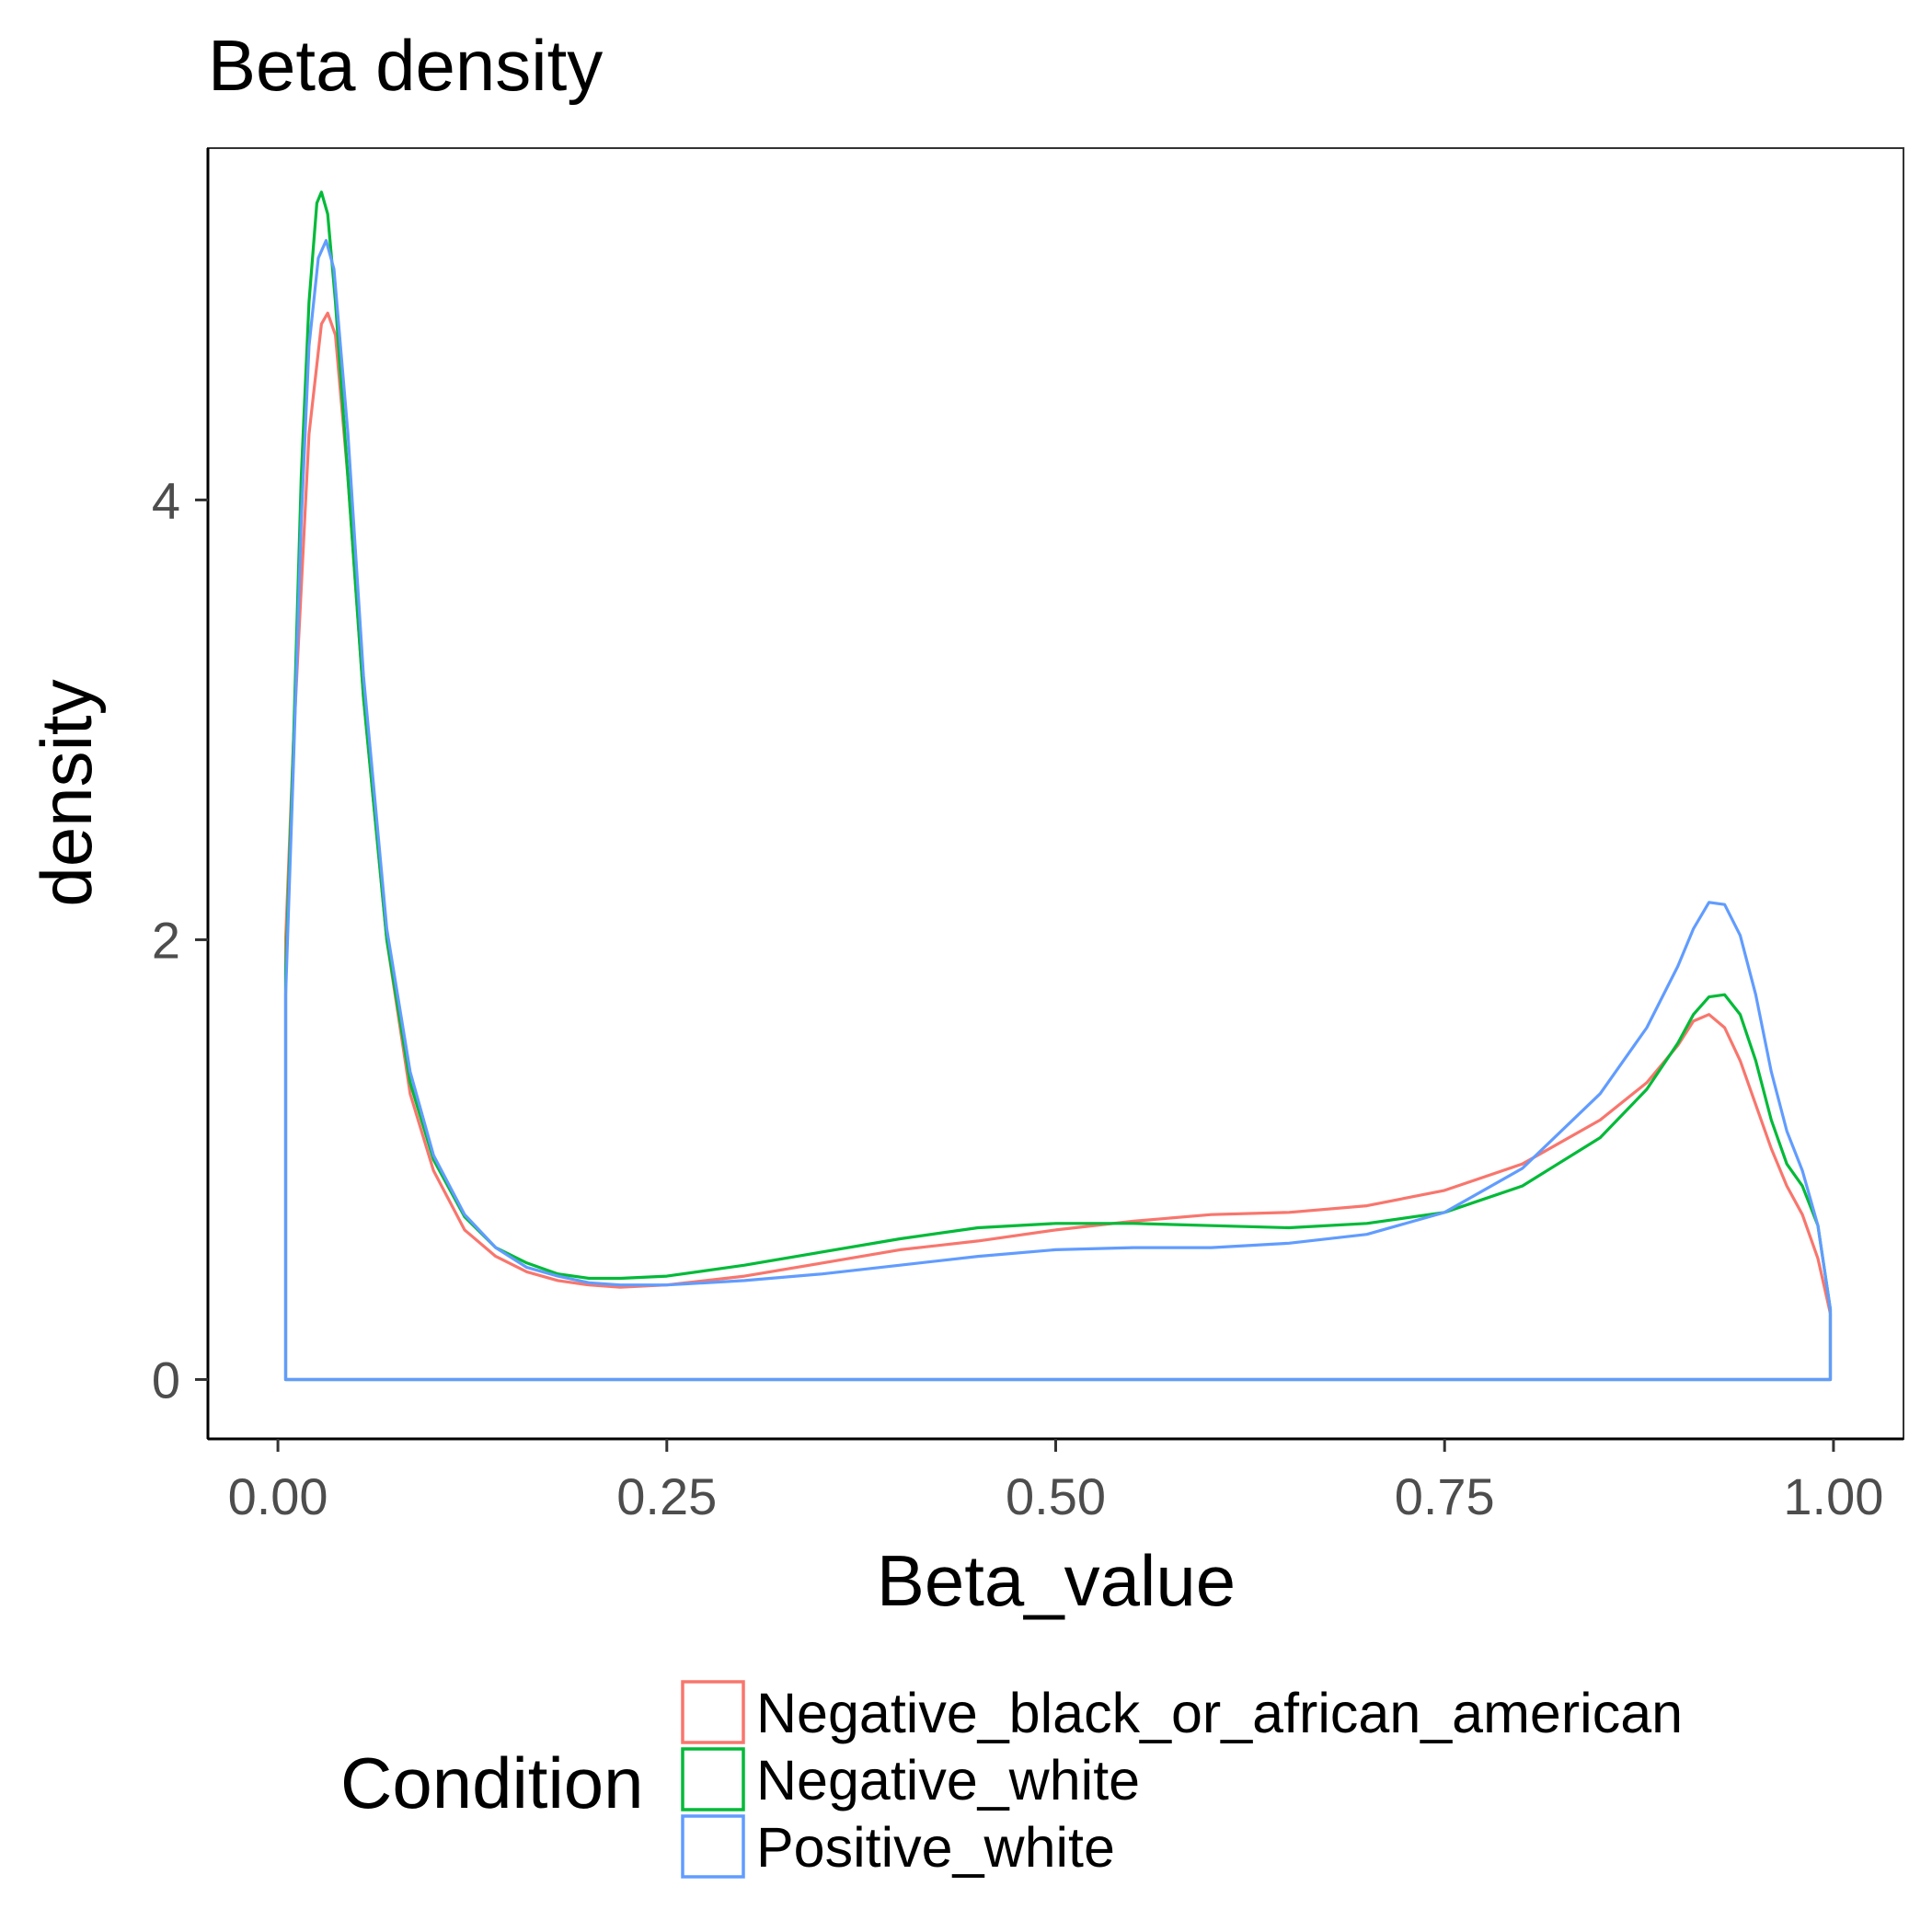  What do you see at coordinates (948, 1780) in the screenshot?
I see `legend-label-2: Negative_white` at bounding box center [948, 1780].